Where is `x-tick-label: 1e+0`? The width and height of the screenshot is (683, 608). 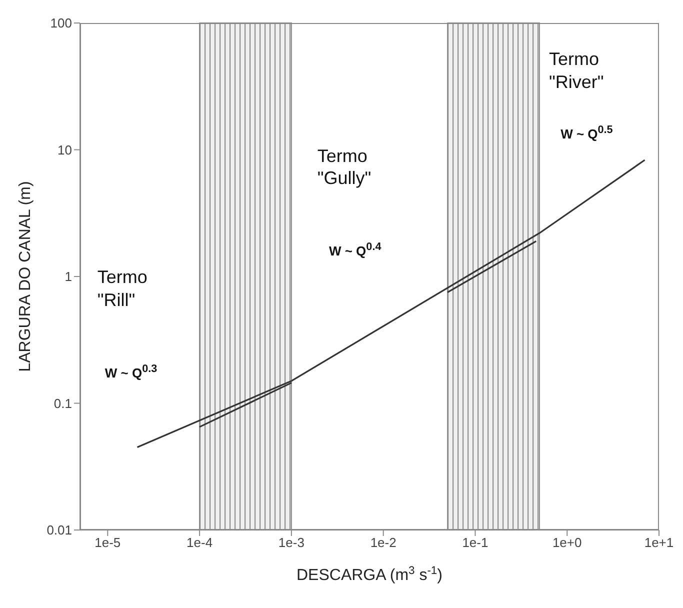
x-tick-label: 1e+0 is located at coordinates (567, 542).